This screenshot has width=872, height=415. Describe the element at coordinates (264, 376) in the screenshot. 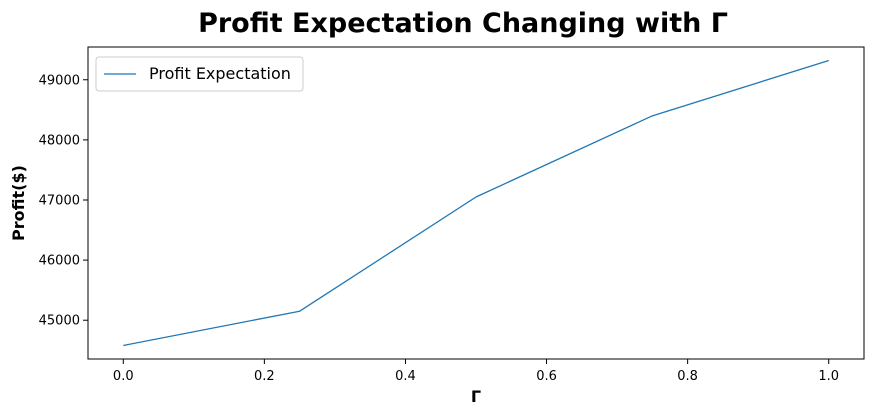

I see `x-tick-label: 0.2` at that location.